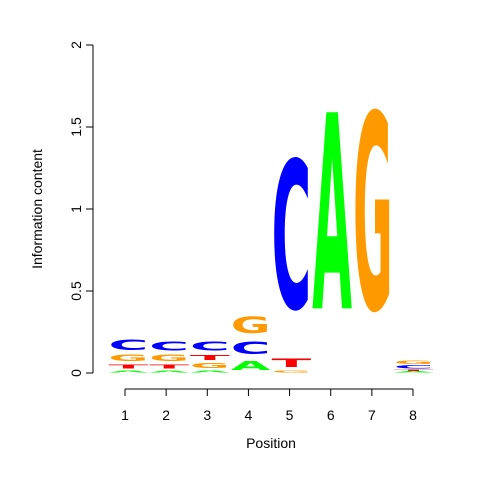 Image resolution: width=480 pixels, height=480 pixels. What do you see at coordinates (37, 209) in the screenshot?
I see `y-axis-title: Information content` at bounding box center [37, 209].